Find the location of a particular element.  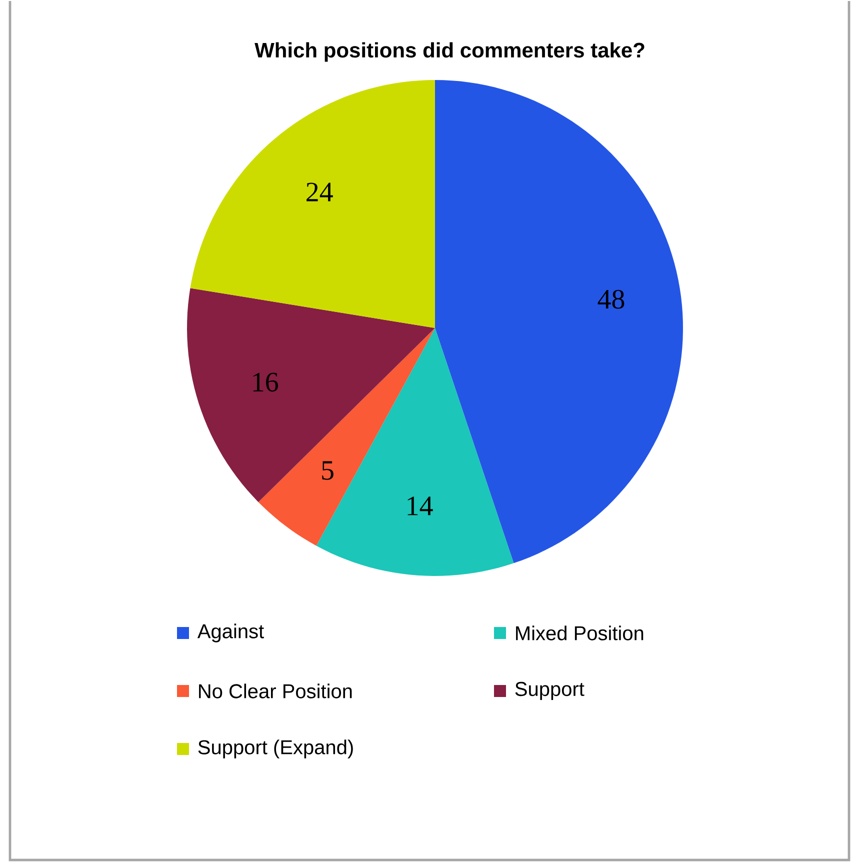

legend-label: Against is located at coordinates (230, 633).